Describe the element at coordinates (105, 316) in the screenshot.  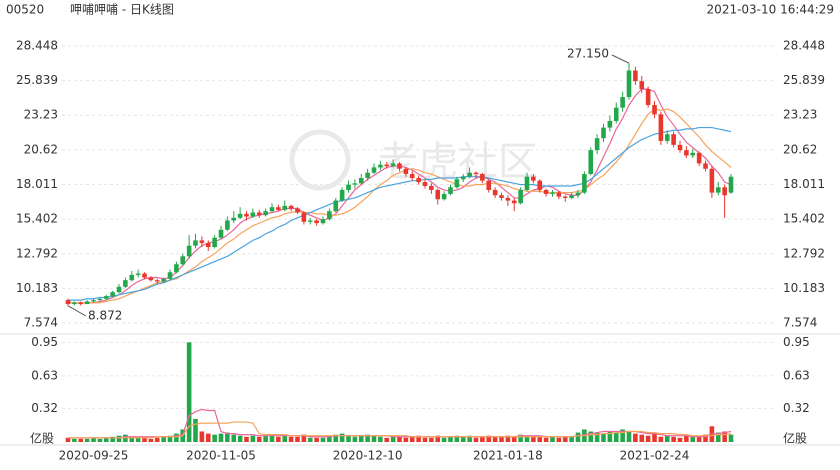
I see `low-label: 8.872` at that location.